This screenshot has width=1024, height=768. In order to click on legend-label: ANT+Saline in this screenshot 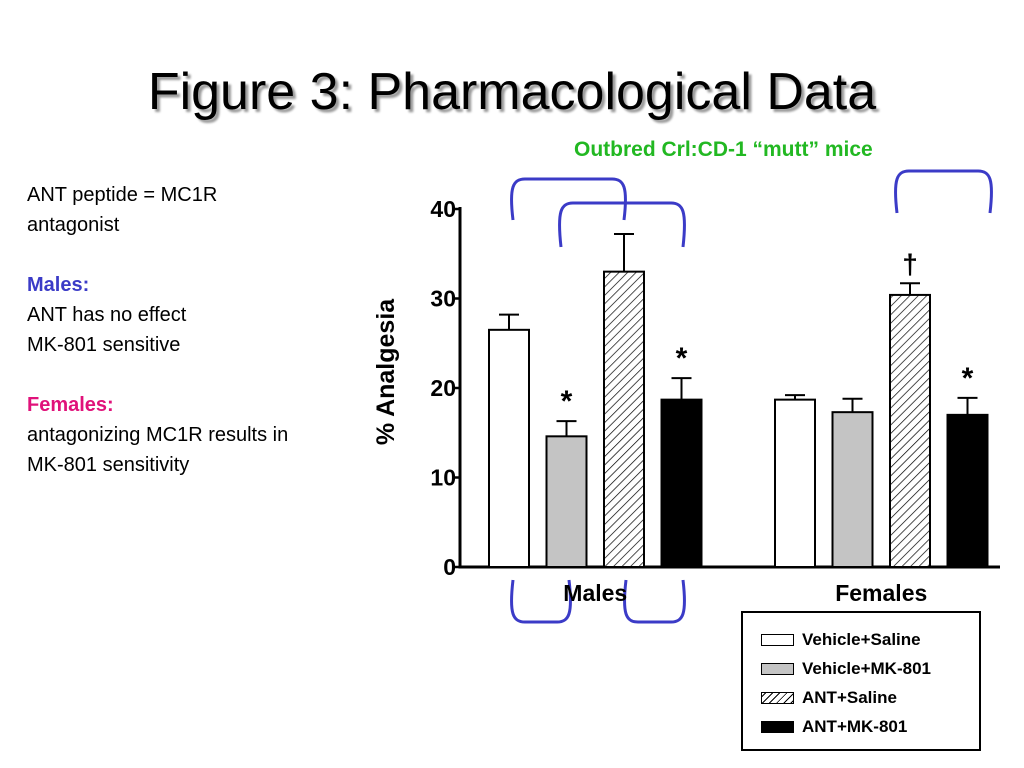, I will do `click(849, 697)`.